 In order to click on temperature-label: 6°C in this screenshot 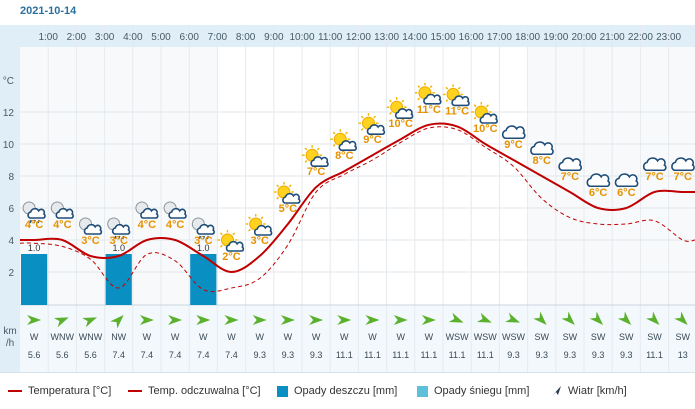, I will do `click(598, 193)`.